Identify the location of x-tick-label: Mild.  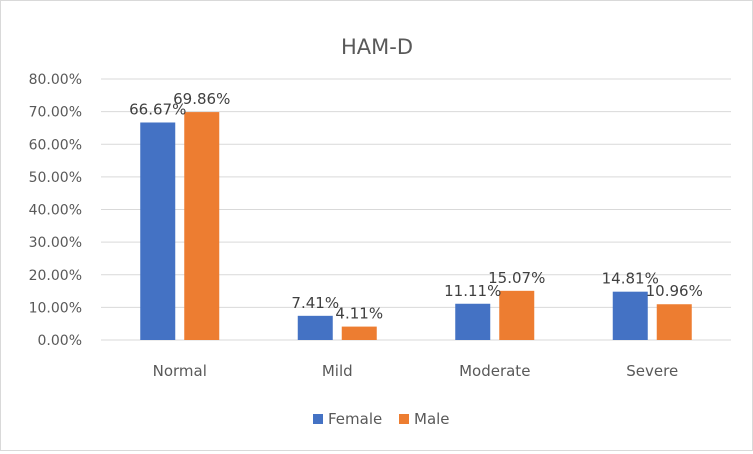
(337, 371).